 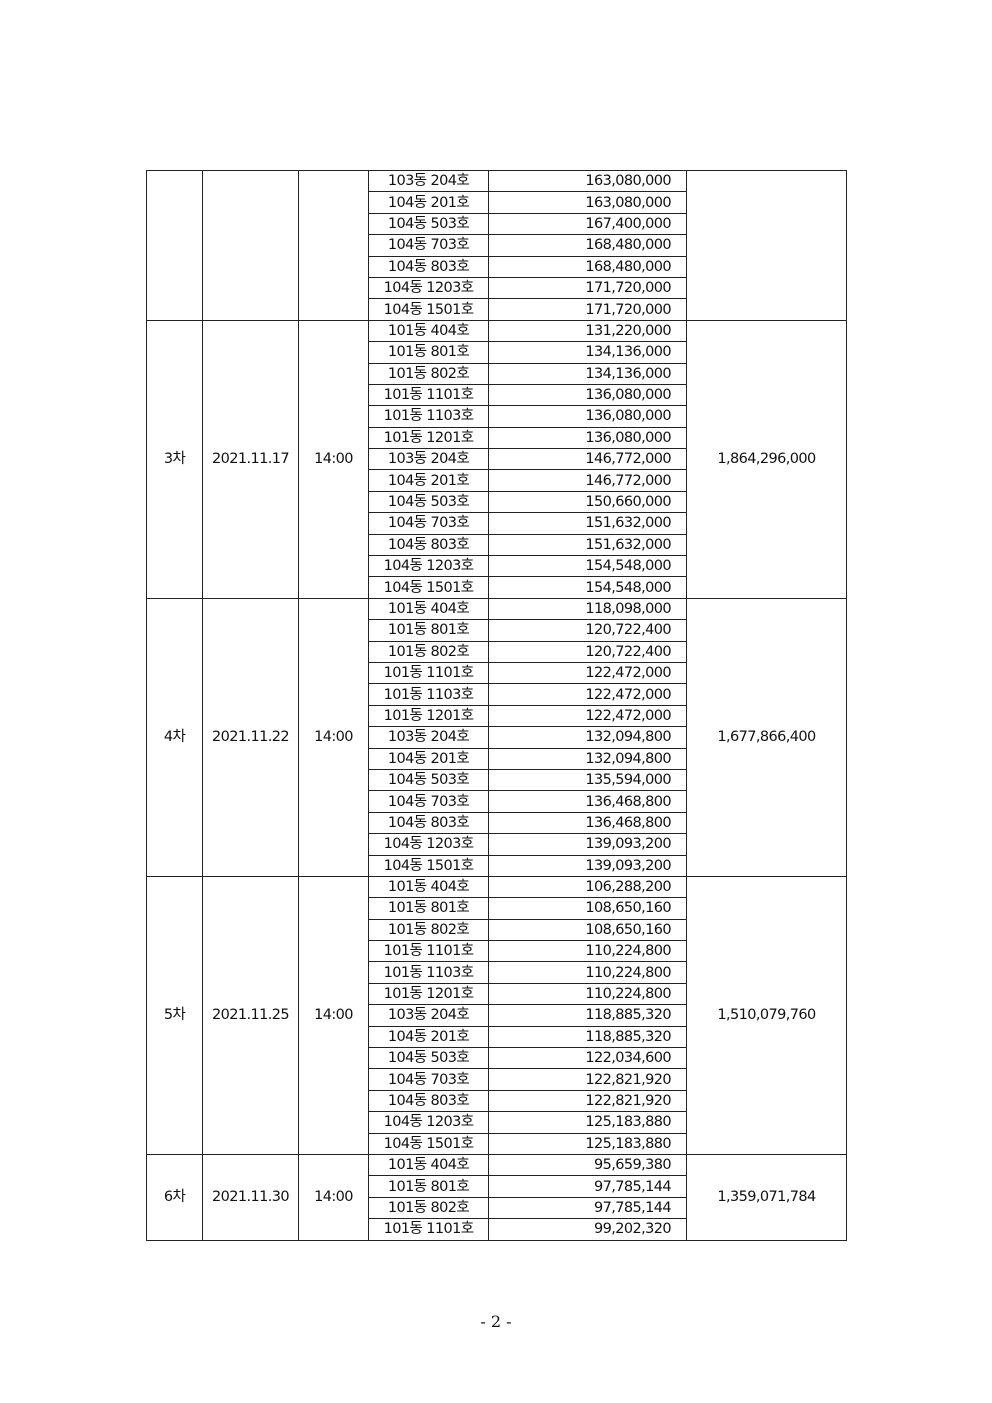 I want to click on price-cell: 146,772,000, so click(x=587, y=480).